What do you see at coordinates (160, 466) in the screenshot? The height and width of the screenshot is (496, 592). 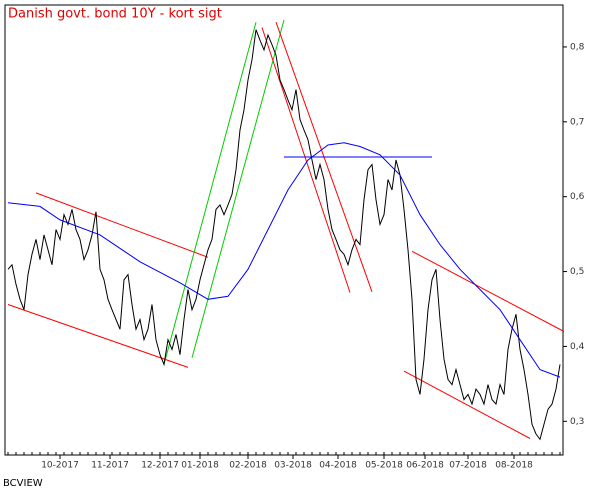 I see `x-tick-label: 12-2017` at bounding box center [160, 466].